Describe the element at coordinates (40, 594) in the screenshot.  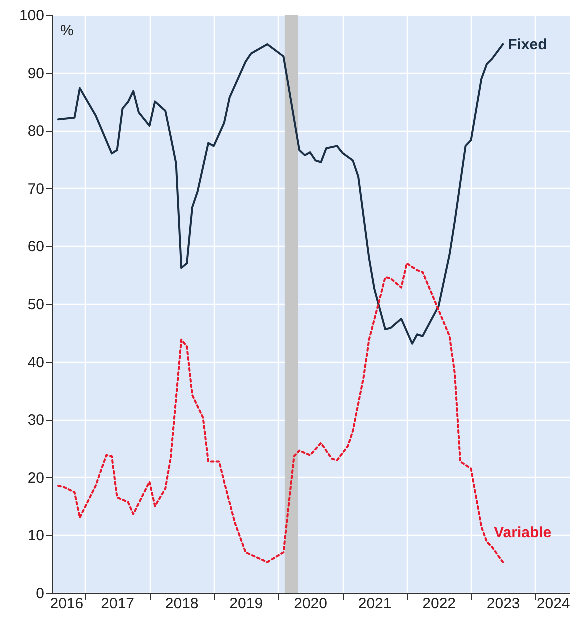
I see `y-tick-label: 0` at that location.